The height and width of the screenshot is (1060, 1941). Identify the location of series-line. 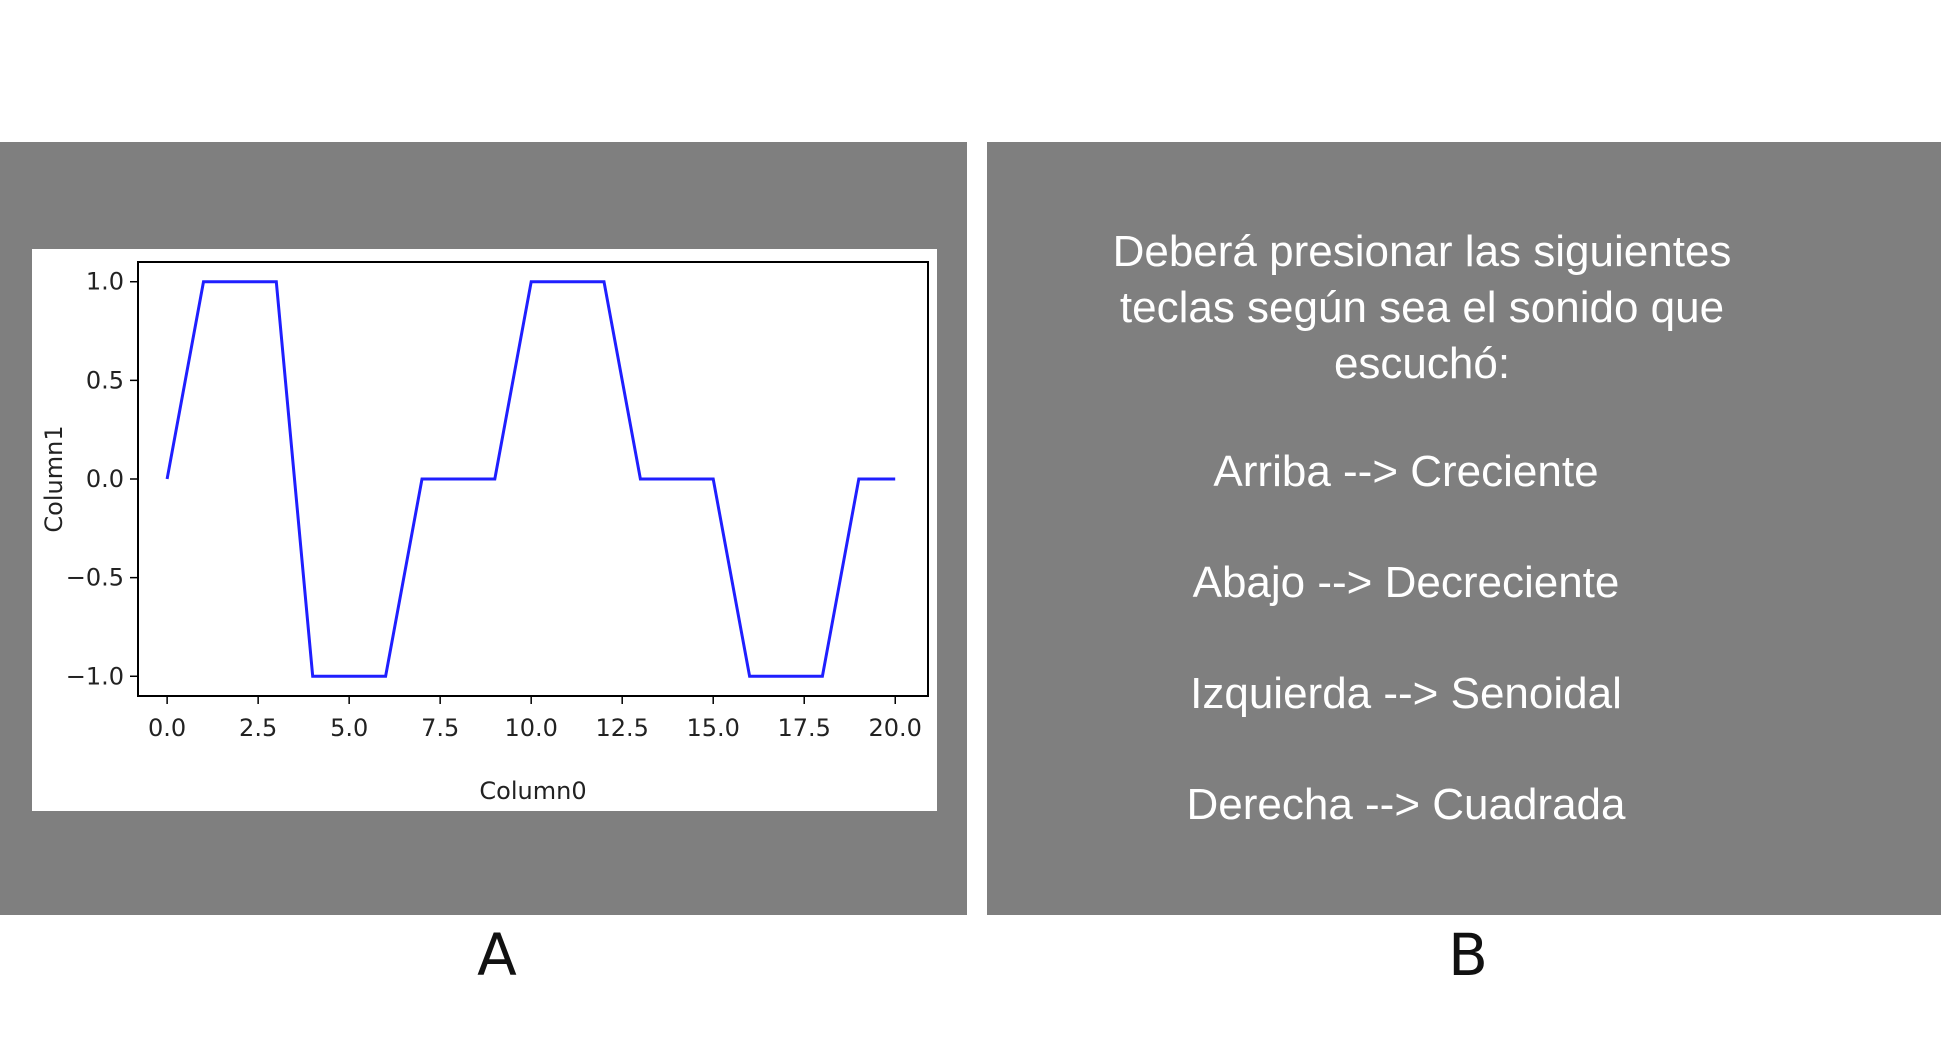
(530, 479).